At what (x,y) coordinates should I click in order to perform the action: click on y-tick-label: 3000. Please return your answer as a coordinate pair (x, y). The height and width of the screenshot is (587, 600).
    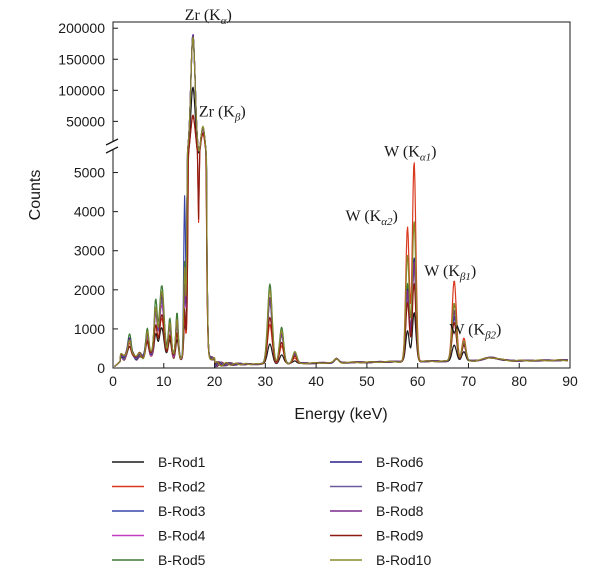
    Looking at the image, I should click on (89, 251).